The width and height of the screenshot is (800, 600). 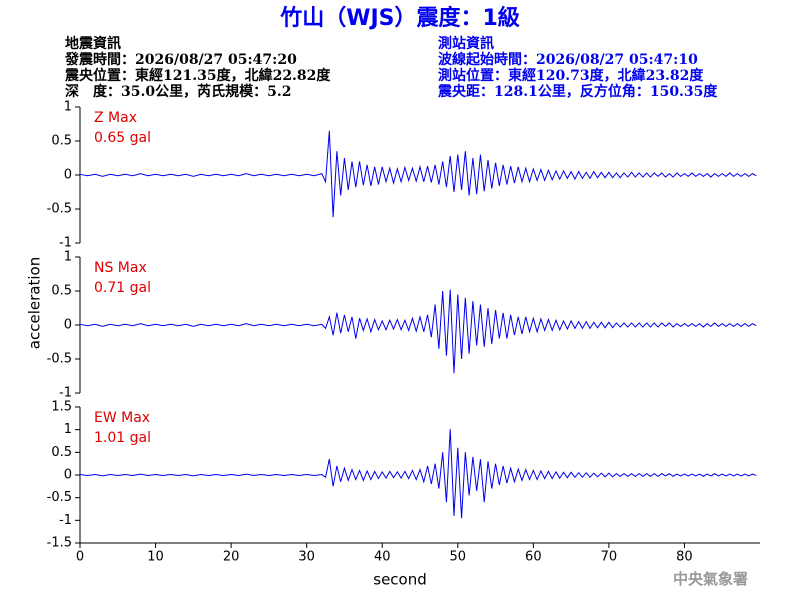 I want to click on credit: 中央氣象署, so click(x=710, y=579).